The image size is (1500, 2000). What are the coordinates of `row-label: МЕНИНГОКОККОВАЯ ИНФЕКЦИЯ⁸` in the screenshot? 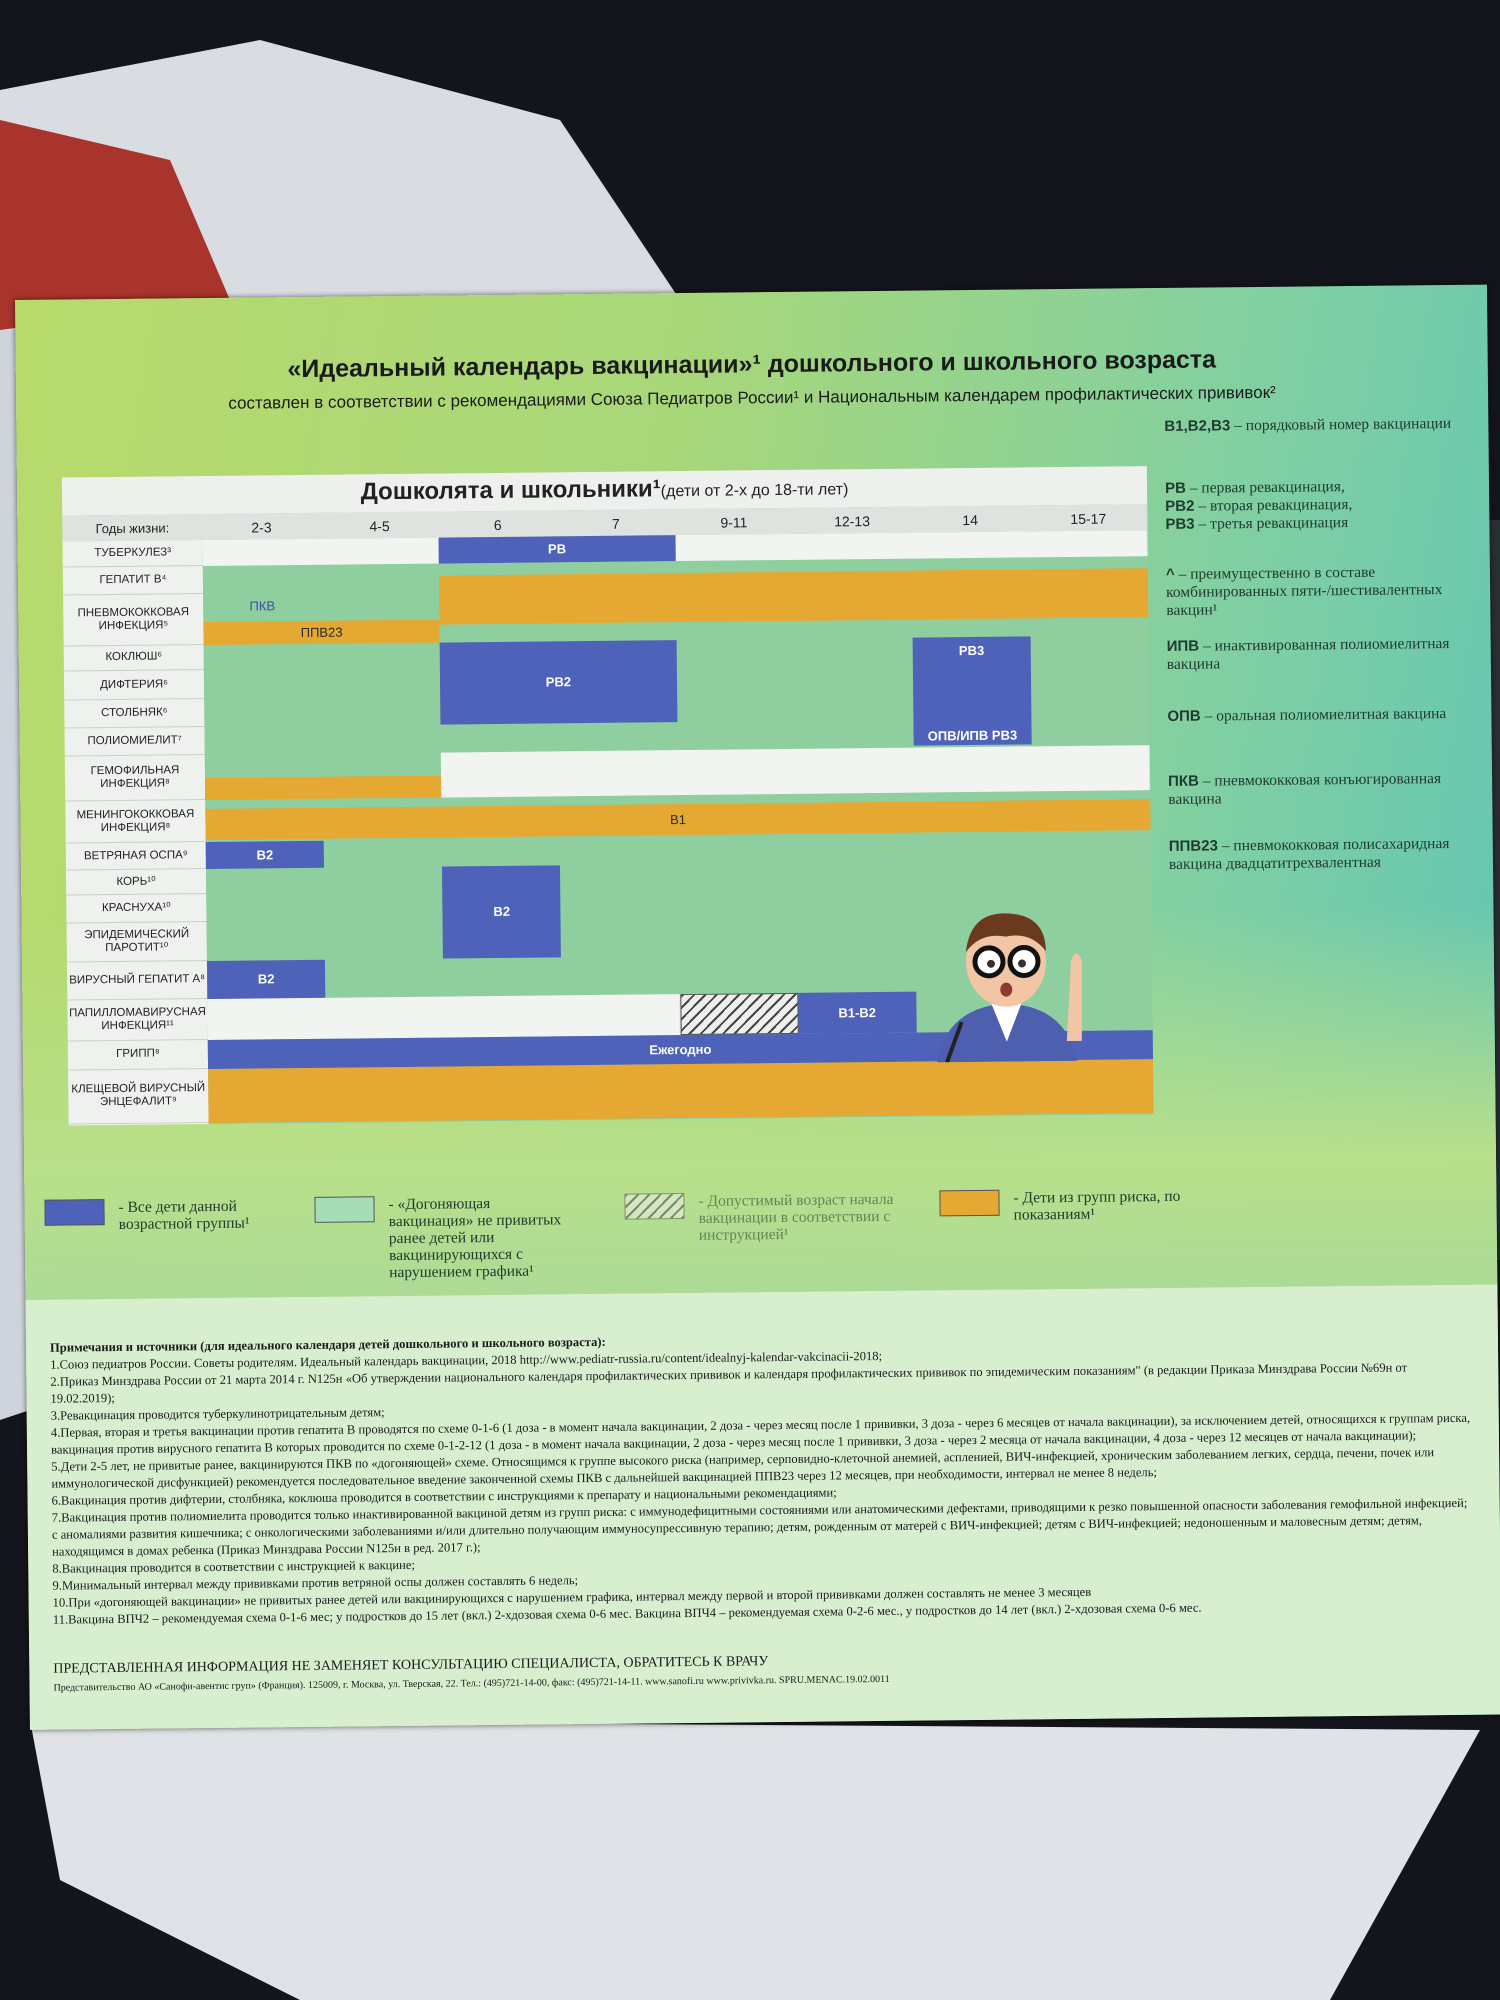 It's located at (135, 822).